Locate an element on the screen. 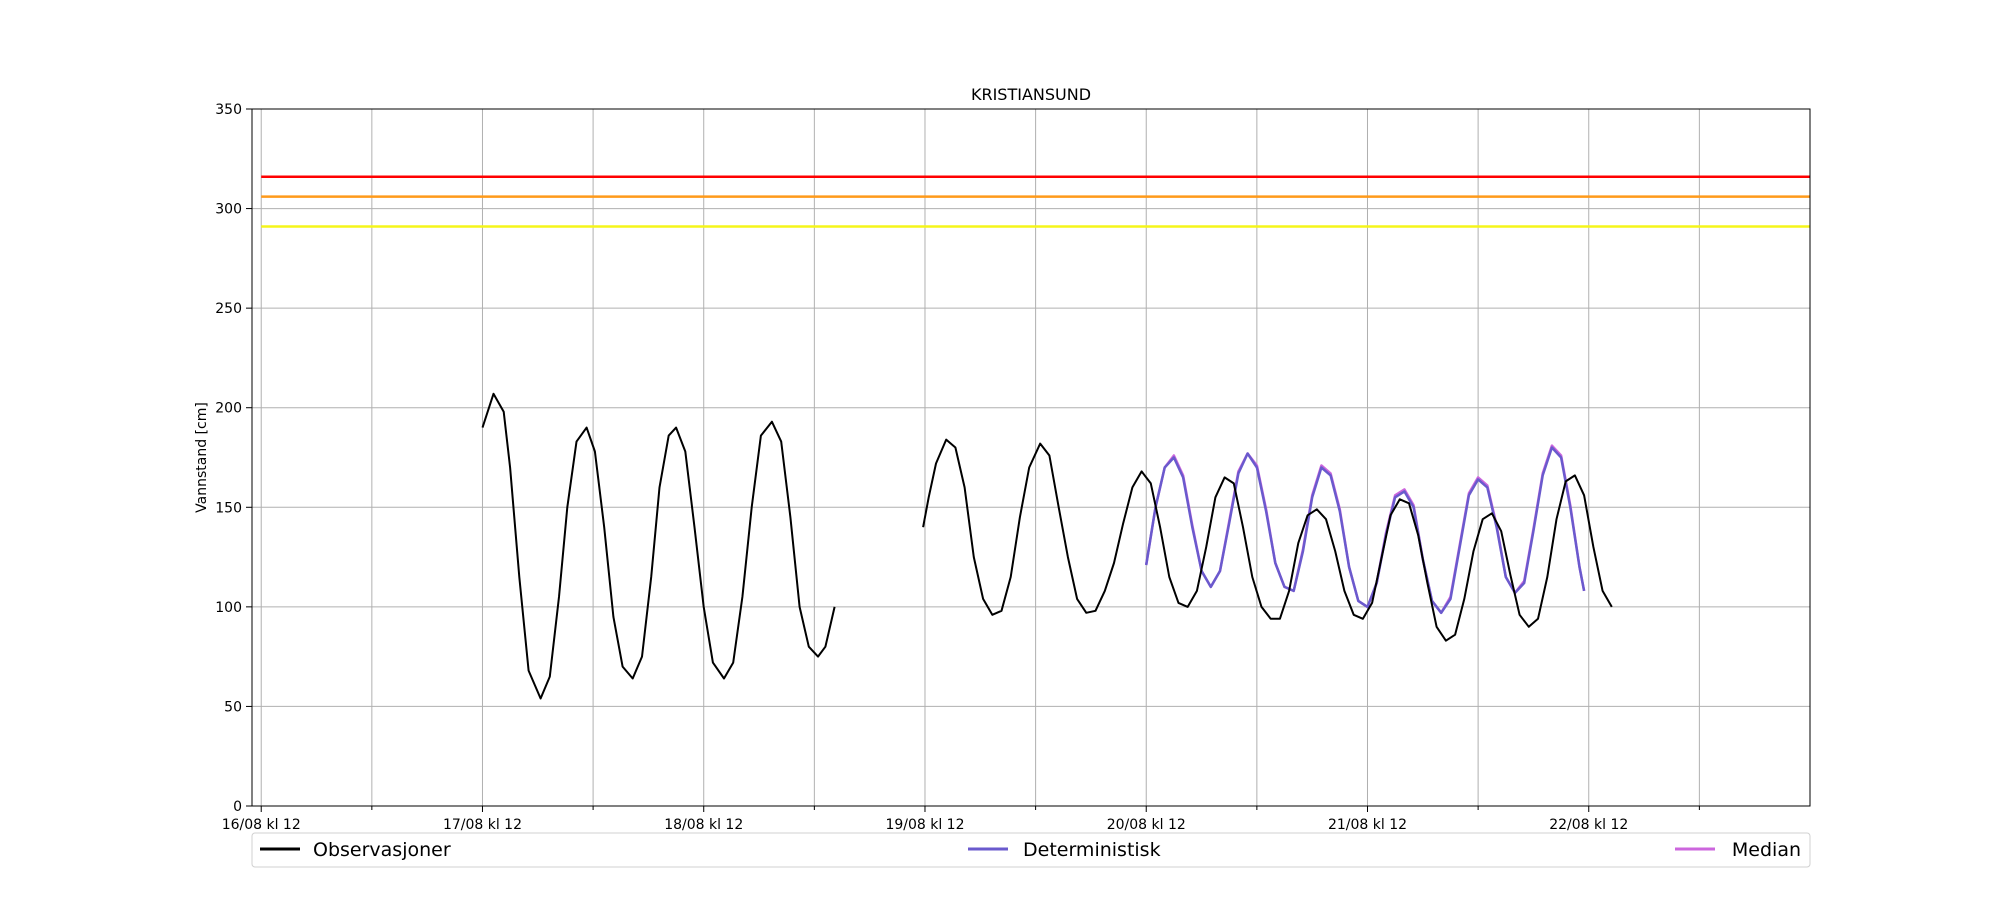 The width and height of the screenshot is (2000, 900). x-tick-label: 17/08 kl 12 is located at coordinates (482, 825).